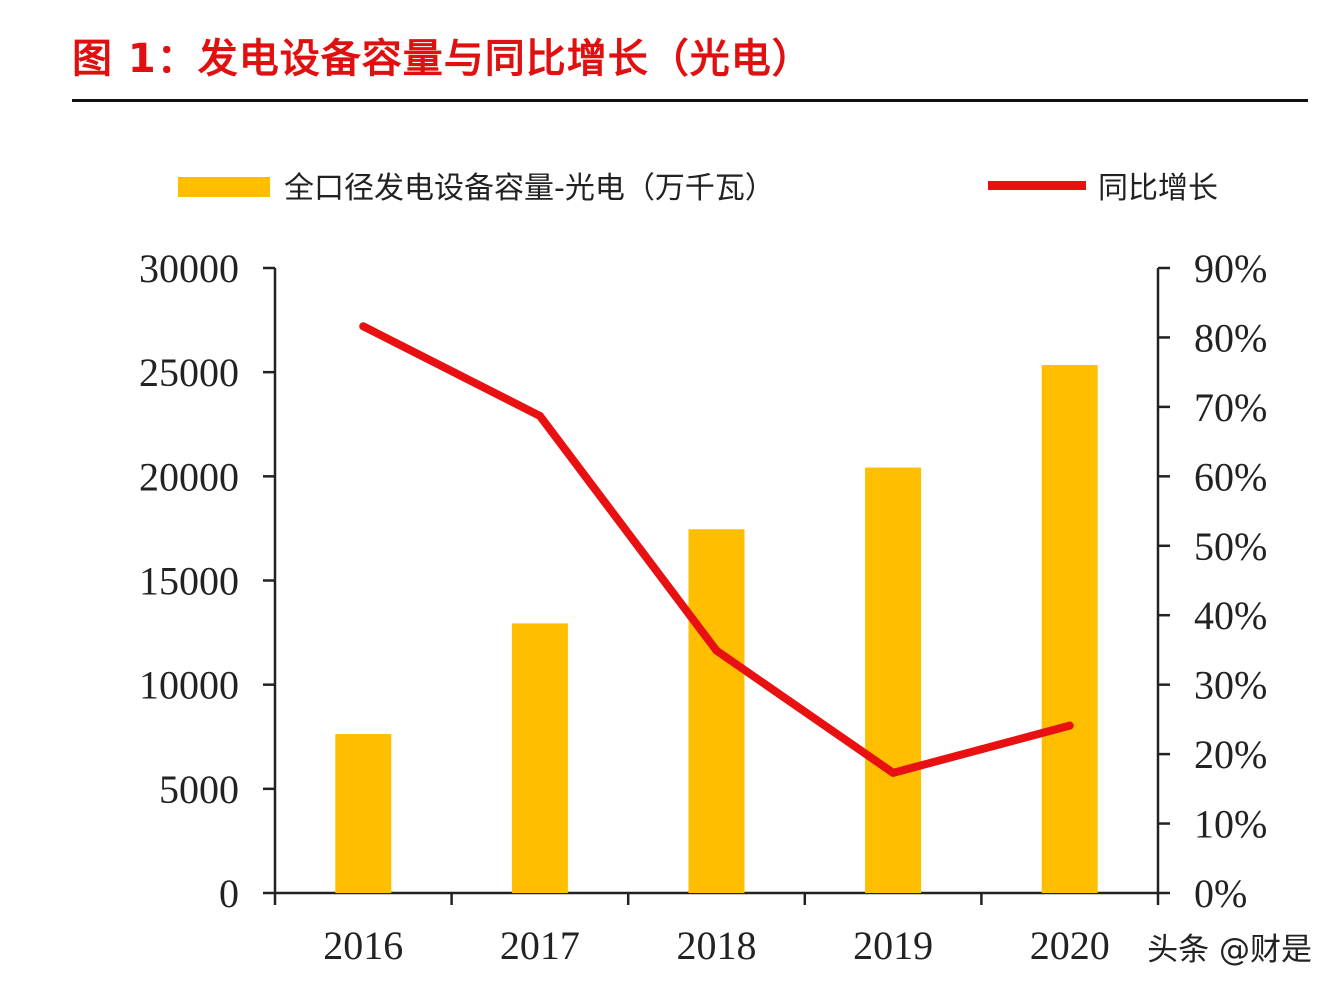  Describe the element at coordinates (1230, 337) in the screenshot. I see `right-axis-tick-label: 80%` at that location.